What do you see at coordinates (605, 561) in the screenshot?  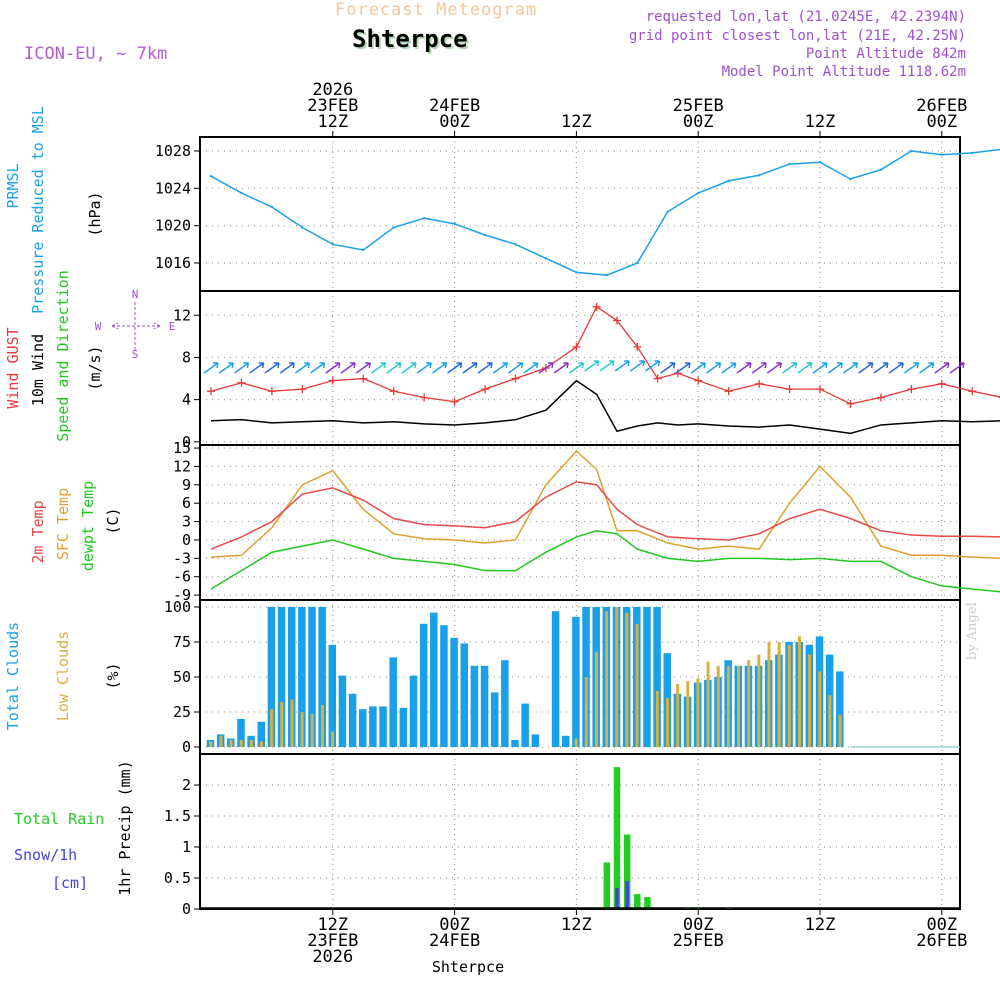 I see `dewpt-line` at bounding box center [605, 561].